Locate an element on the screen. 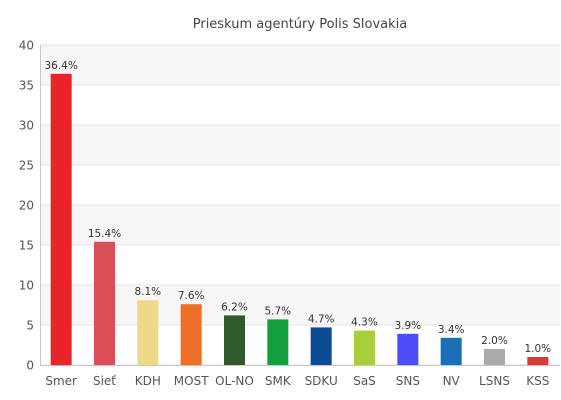 The image size is (561, 400). bar-nv is located at coordinates (451, 351).